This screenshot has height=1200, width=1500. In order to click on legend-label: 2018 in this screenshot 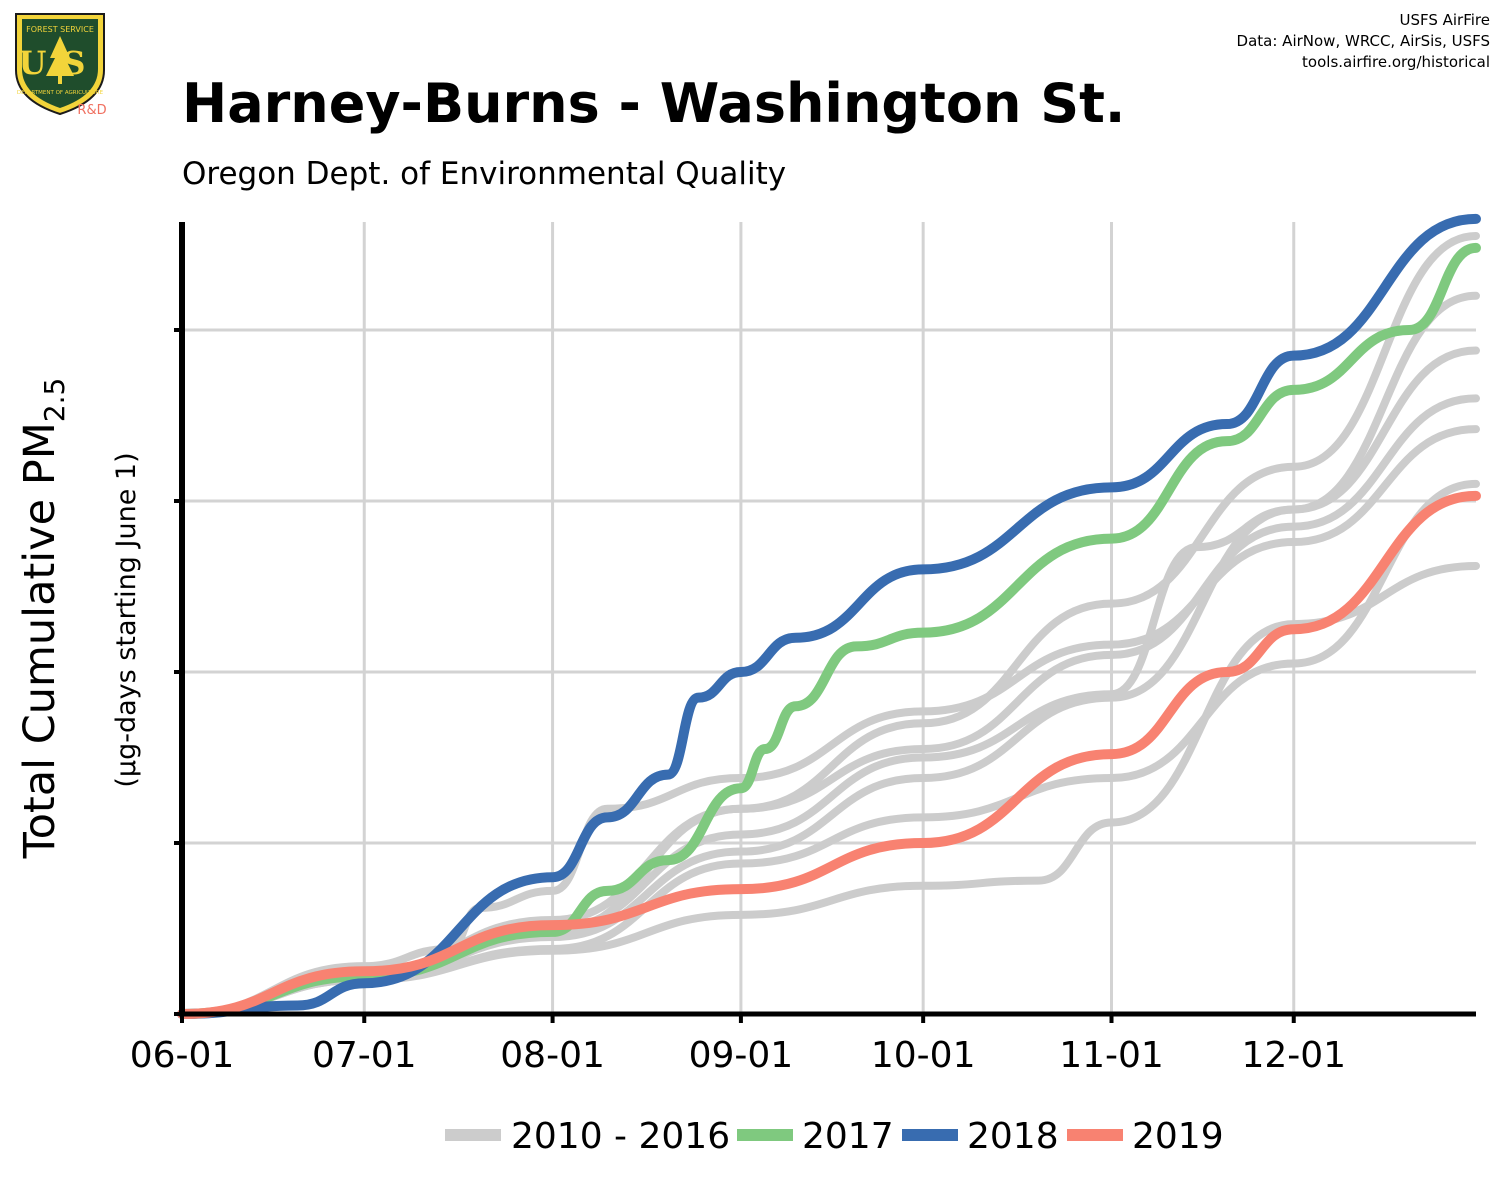, I will do `click(1013, 1136)`.